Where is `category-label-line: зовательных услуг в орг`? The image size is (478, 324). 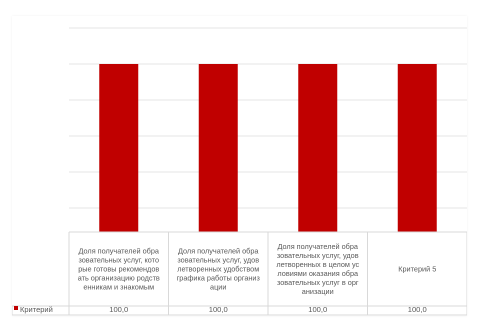
category-label-line: зовательных услуг в орг is located at coordinates (318, 282).